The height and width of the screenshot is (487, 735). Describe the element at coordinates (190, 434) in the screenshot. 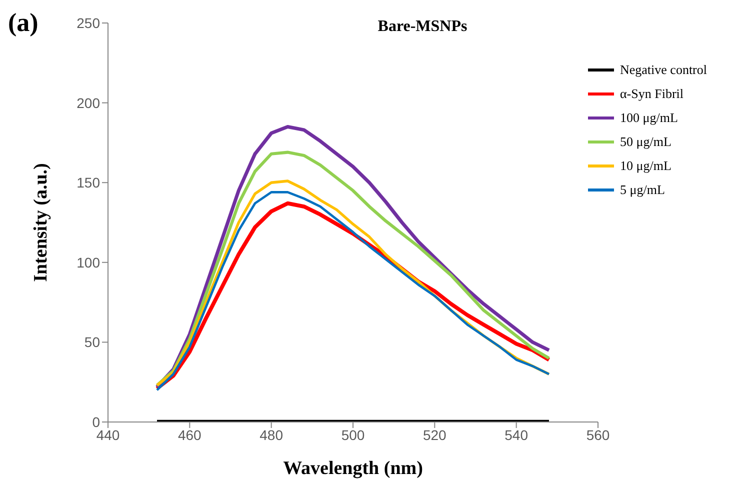

I see `x-tick-label: 460` at that location.